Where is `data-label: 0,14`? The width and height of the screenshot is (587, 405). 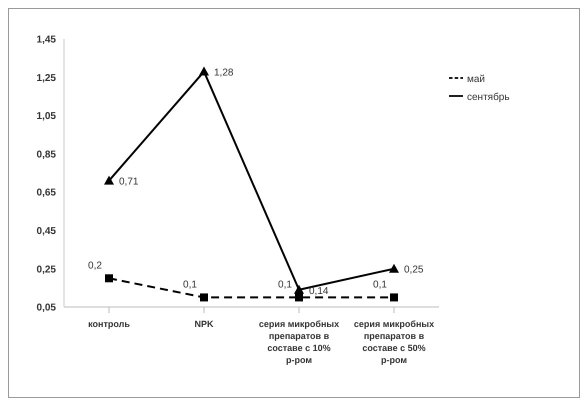
data-label: 0,14 is located at coordinates (319, 291).